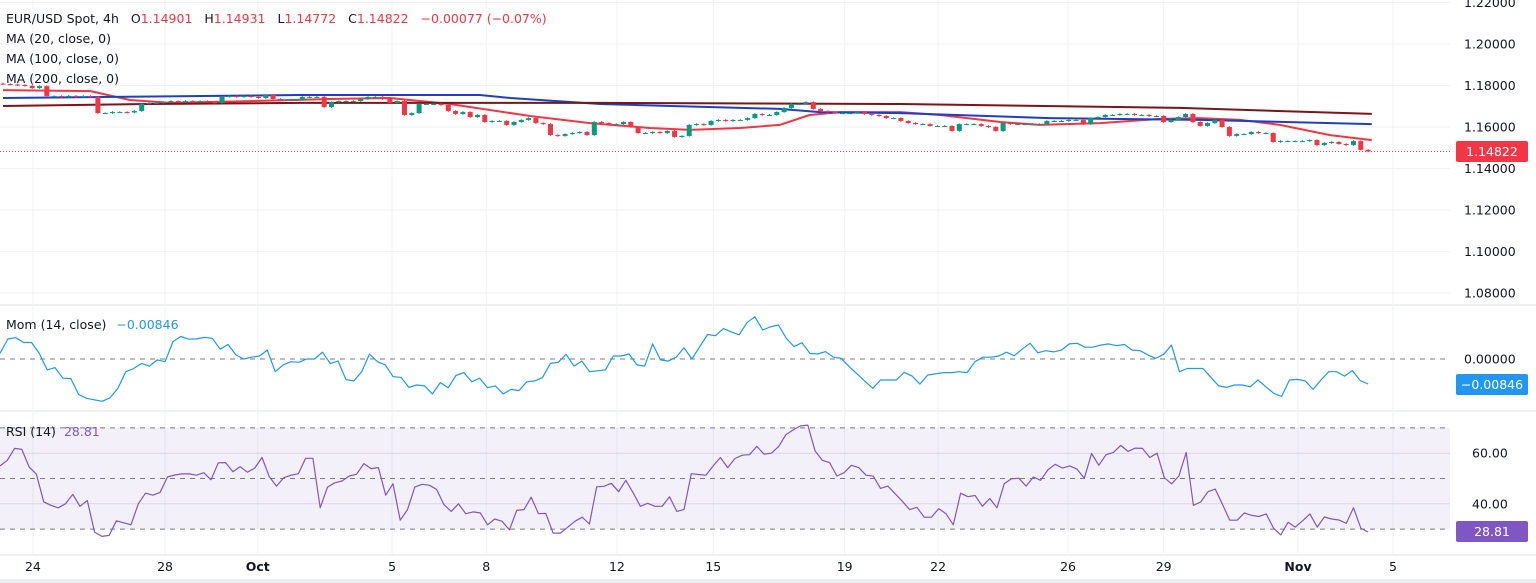 The height and width of the screenshot is (583, 1536). Describe the element at coordinates (1490, 359) in the screenshot. I see `momentum-tick-label: 0.00000` at that location.